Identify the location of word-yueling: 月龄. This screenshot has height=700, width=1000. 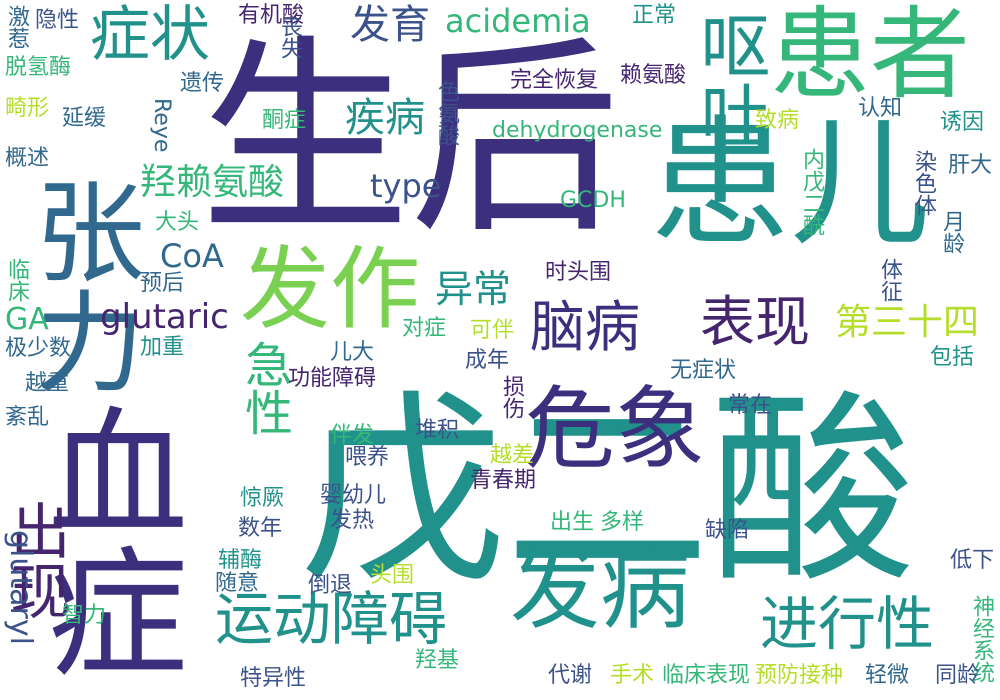
(951, 232).